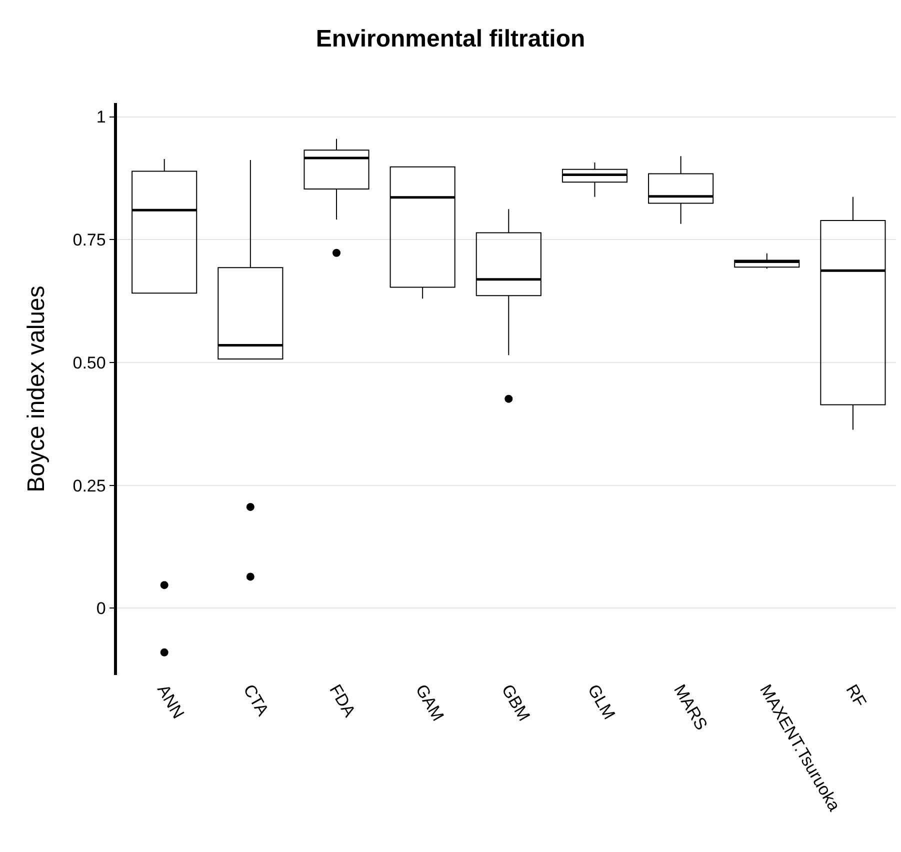 The height and width of the screenshot is (852, 901). What do you see at coordinates (89, 486) in the screenshot?
I see `y-tick-label: 0.25` at bounding box center [89, 486].